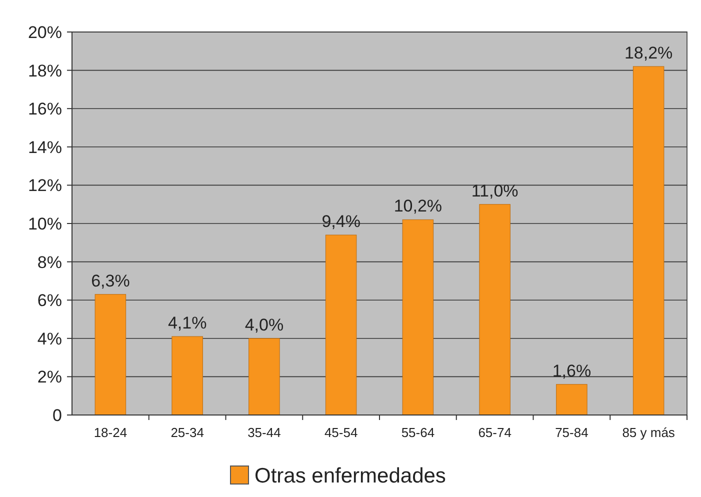 Image resolution: width=701 pixels, height=497 pixels. Describe the element at coordinates (45, 109) in the screenshot. I see `y-tick-label: 16%` at that location.